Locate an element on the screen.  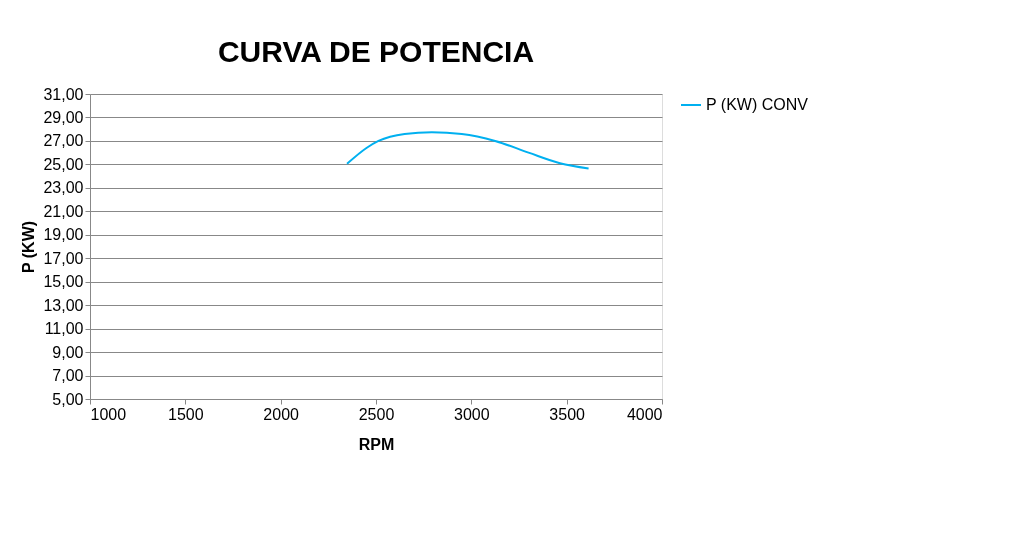
x-tick-label: 3500 is located at coordinates (567, 414).